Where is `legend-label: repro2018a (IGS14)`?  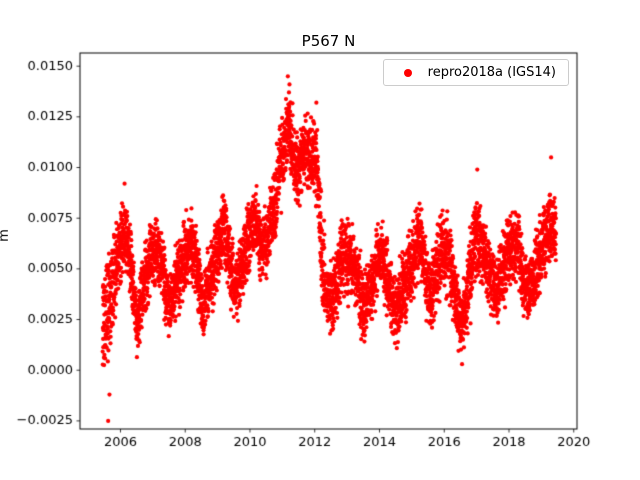
legend-label: repro2018a (IGS14) is located at coordinates (491, 72).